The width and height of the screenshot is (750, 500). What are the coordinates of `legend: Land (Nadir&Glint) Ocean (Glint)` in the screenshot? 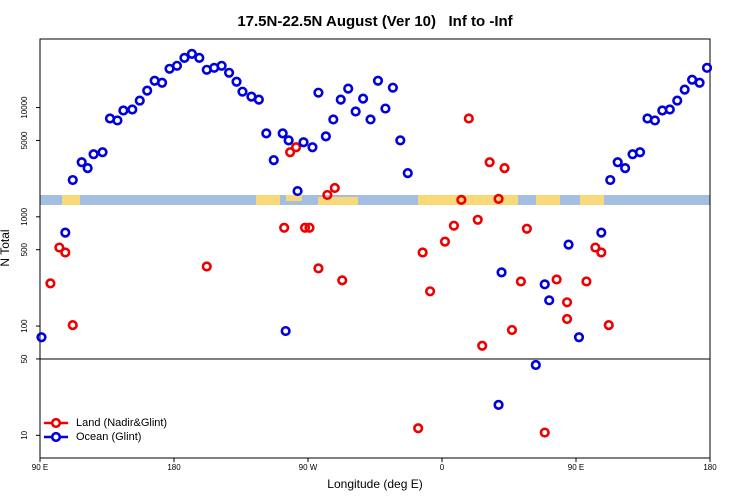 It's located at (105, 430).